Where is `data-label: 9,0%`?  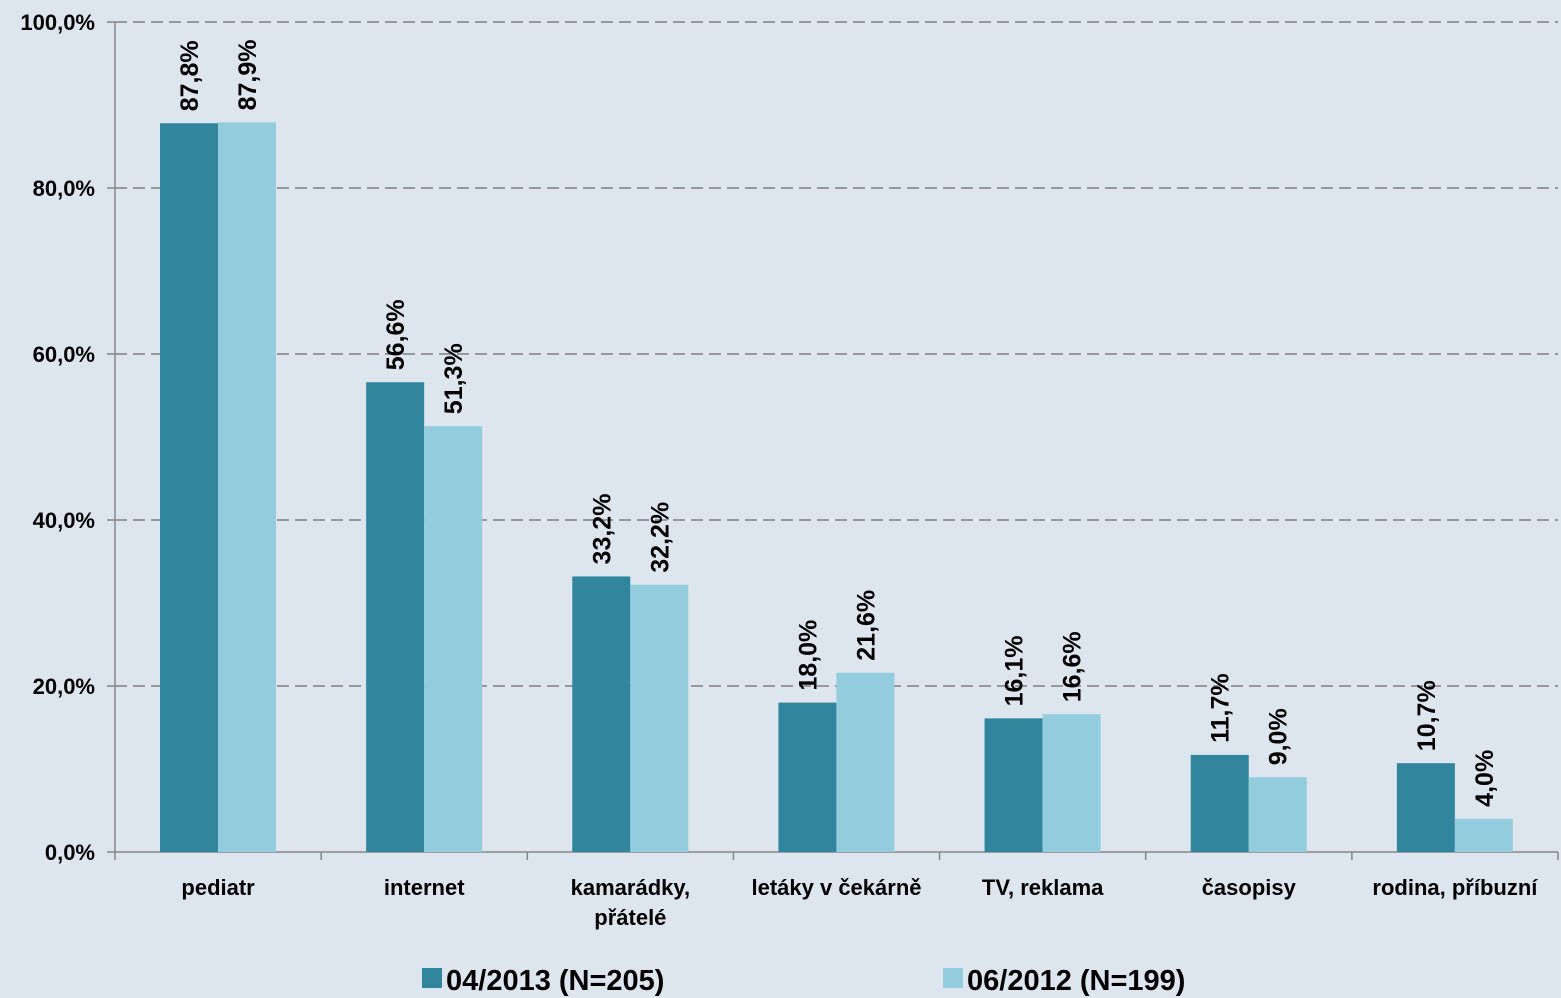
data-label: 9,0% is located at coordinates (1279, 736).